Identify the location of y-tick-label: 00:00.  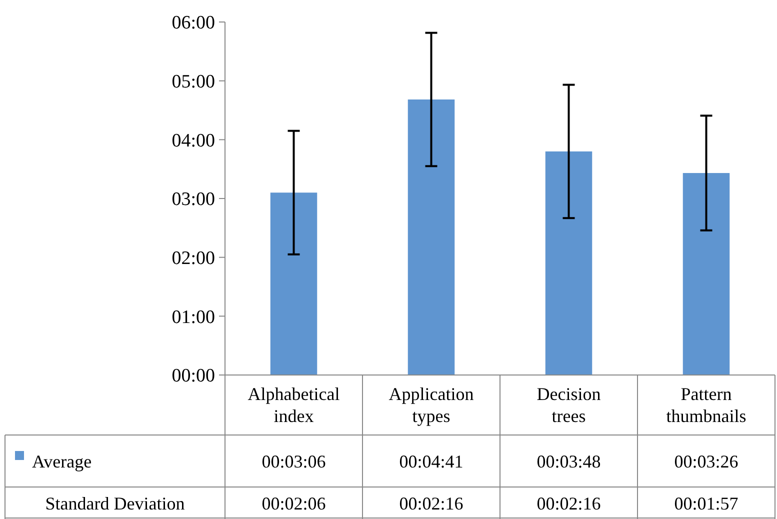
(193, 376).